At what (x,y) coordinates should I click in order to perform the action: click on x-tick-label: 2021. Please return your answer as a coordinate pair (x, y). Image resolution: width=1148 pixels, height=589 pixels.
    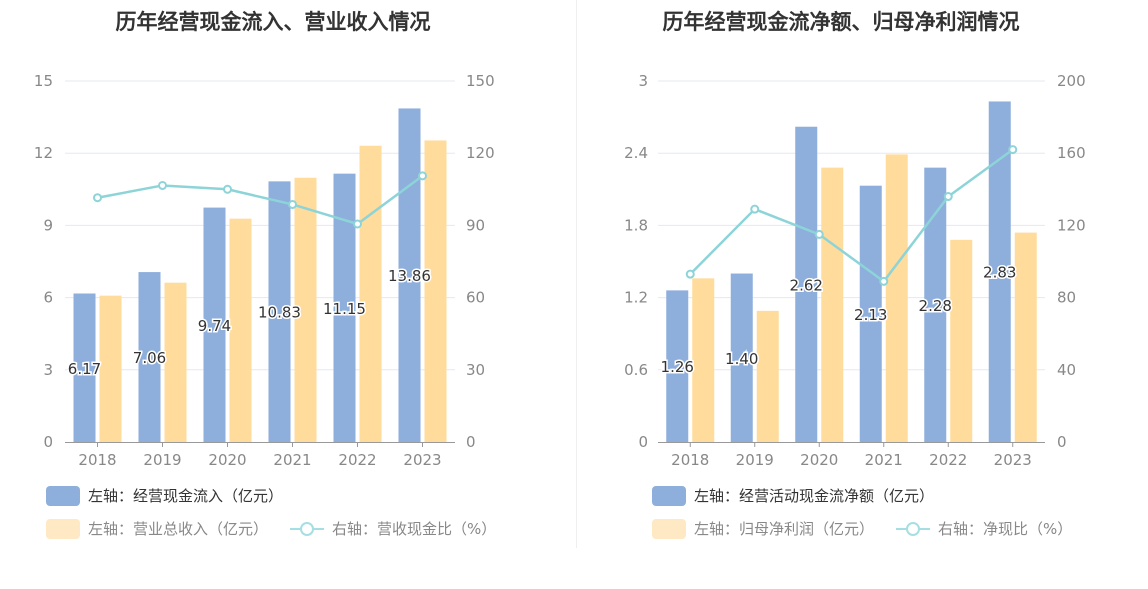
    Looking at the image, I should click on (292, 460).